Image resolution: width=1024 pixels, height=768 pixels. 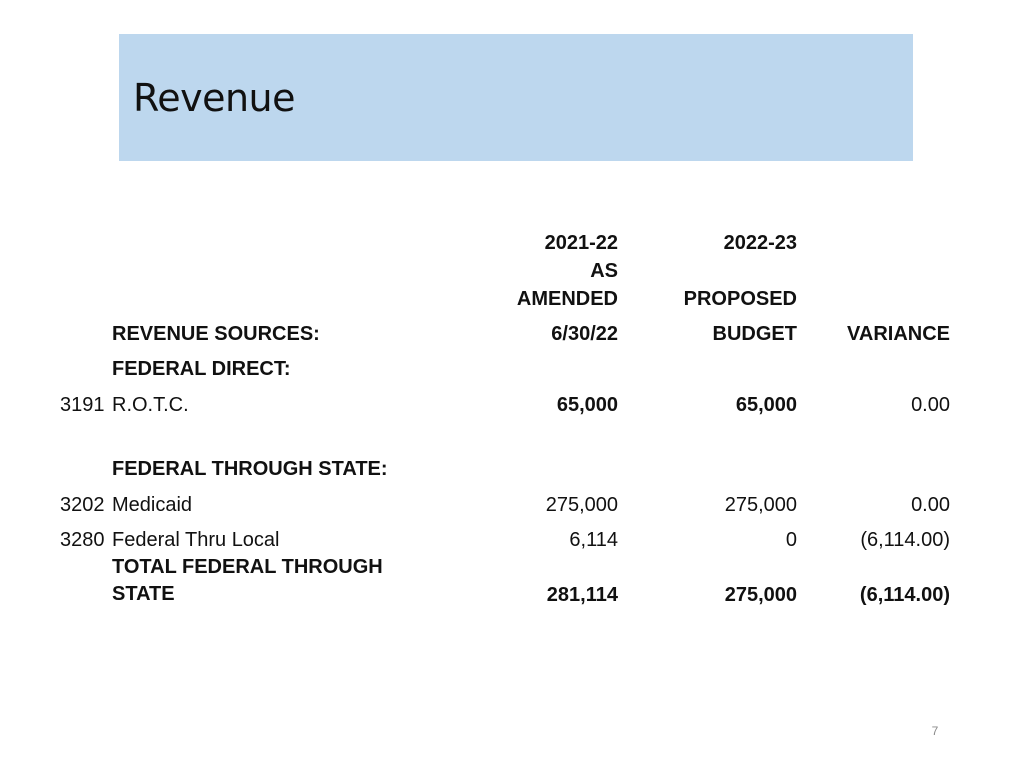 I want to click on slide-title: Revenue, so click(x=214, y=98).